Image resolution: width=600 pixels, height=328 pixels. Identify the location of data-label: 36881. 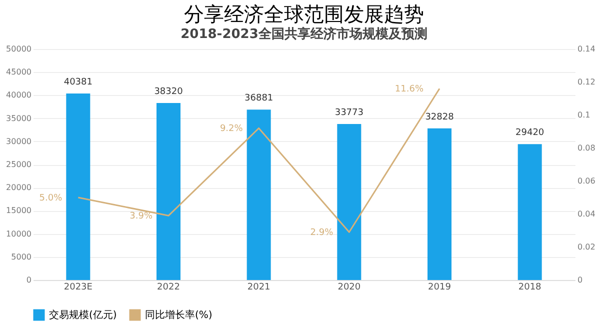
(259, 99).